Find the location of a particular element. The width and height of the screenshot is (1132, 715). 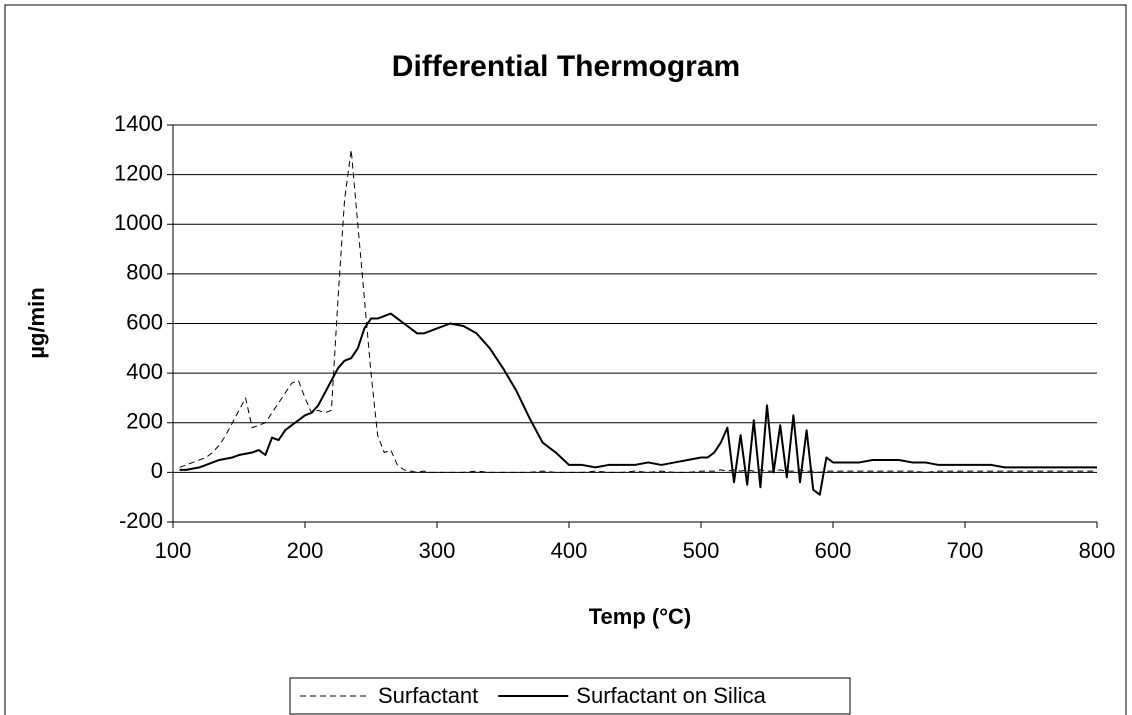

x-axis-label: Temp (°C) is located at coordinates (640, 616).